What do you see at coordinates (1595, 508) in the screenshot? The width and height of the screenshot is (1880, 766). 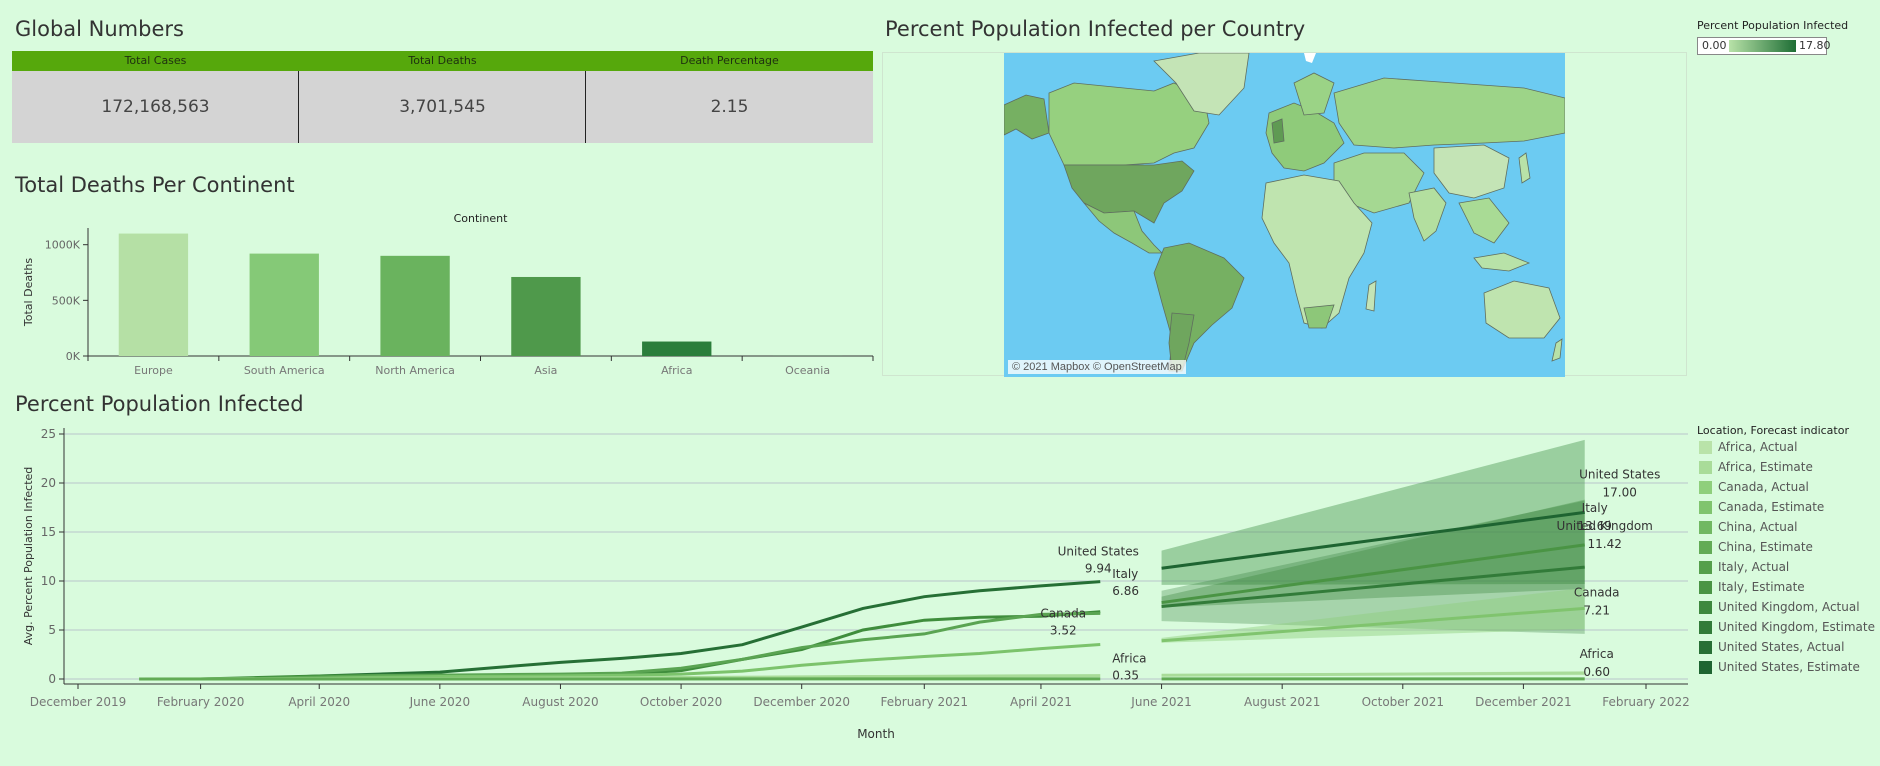 I see `forecast-end-label: Italy` at bounding box center [1595, 508].